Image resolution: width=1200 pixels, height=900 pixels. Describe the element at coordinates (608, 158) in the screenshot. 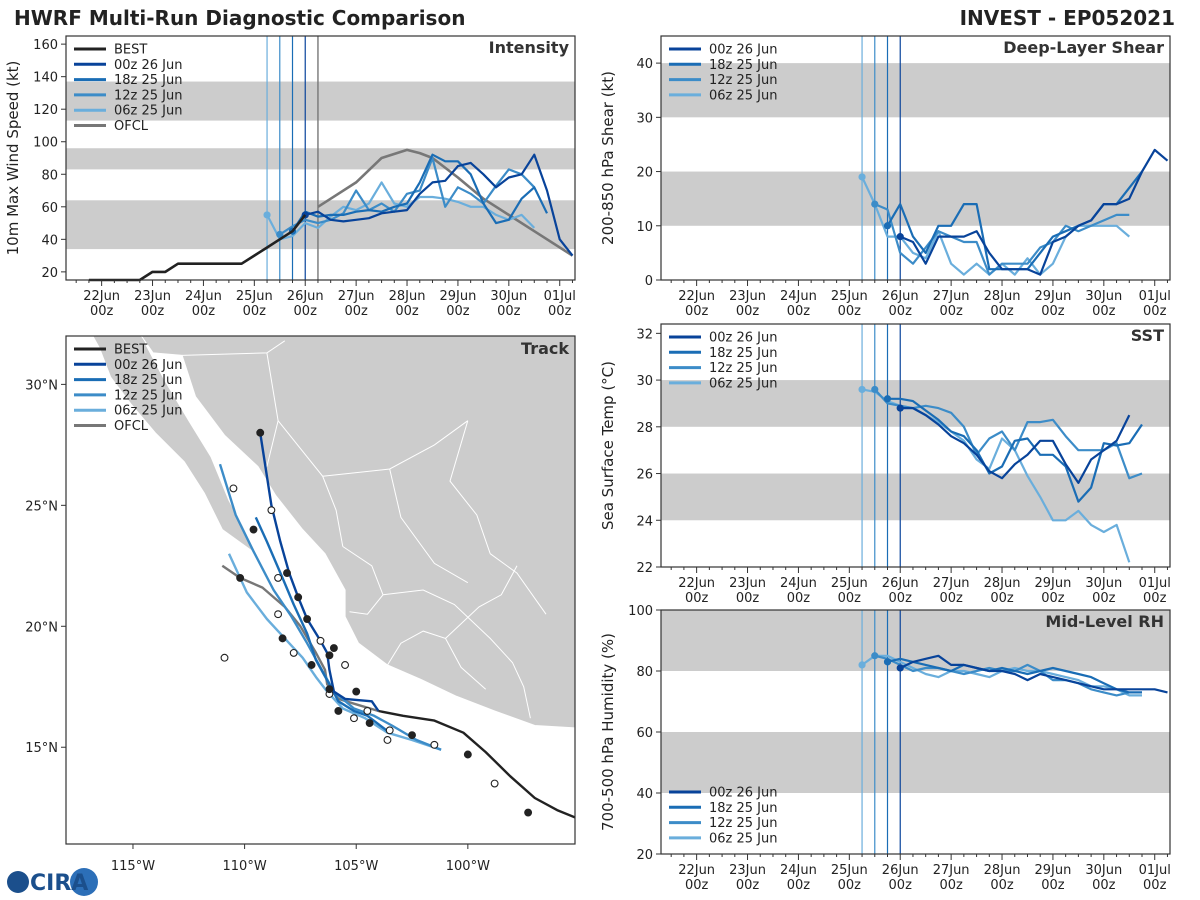

I see `y-axis-label: 200-850 hPa Shear (kt)` at that location.